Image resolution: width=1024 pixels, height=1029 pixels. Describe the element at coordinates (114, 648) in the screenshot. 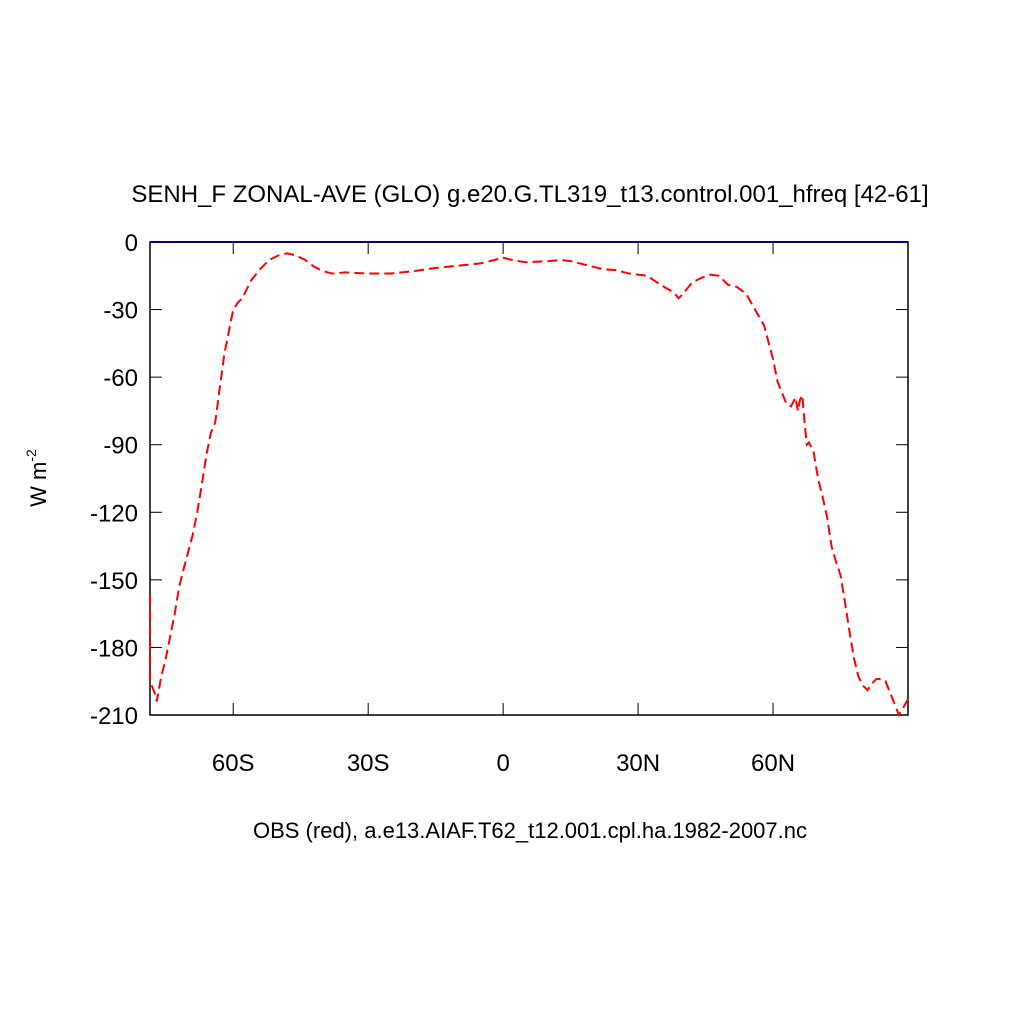

I see `y-tick-label: -180` at that location.